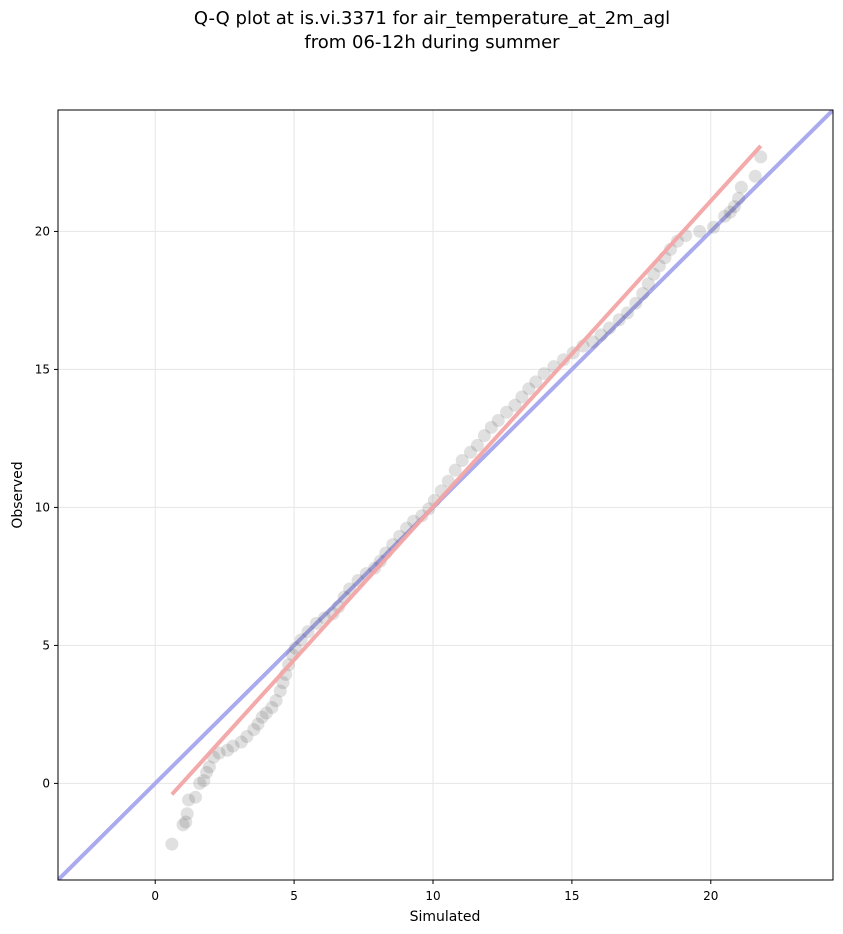 The width and height of the screenshot is (843, 934). What do you see at coordinates (155, 896) in the screenshot?
I see `x-tick-label: 0` at bounding box center [155, 896].